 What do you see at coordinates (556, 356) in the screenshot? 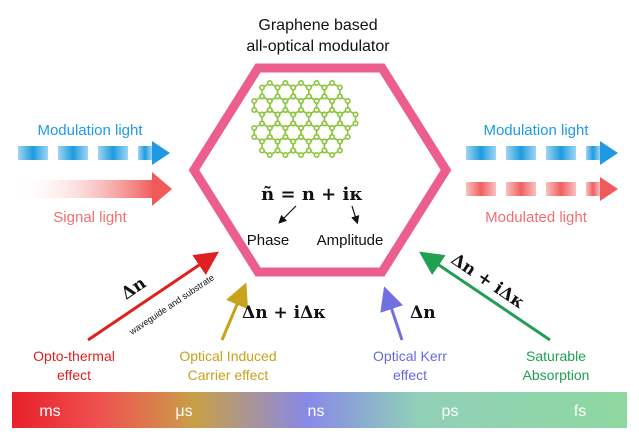
I see `saturable-label-line-1: Saturable` at bounding box center [556, 356].